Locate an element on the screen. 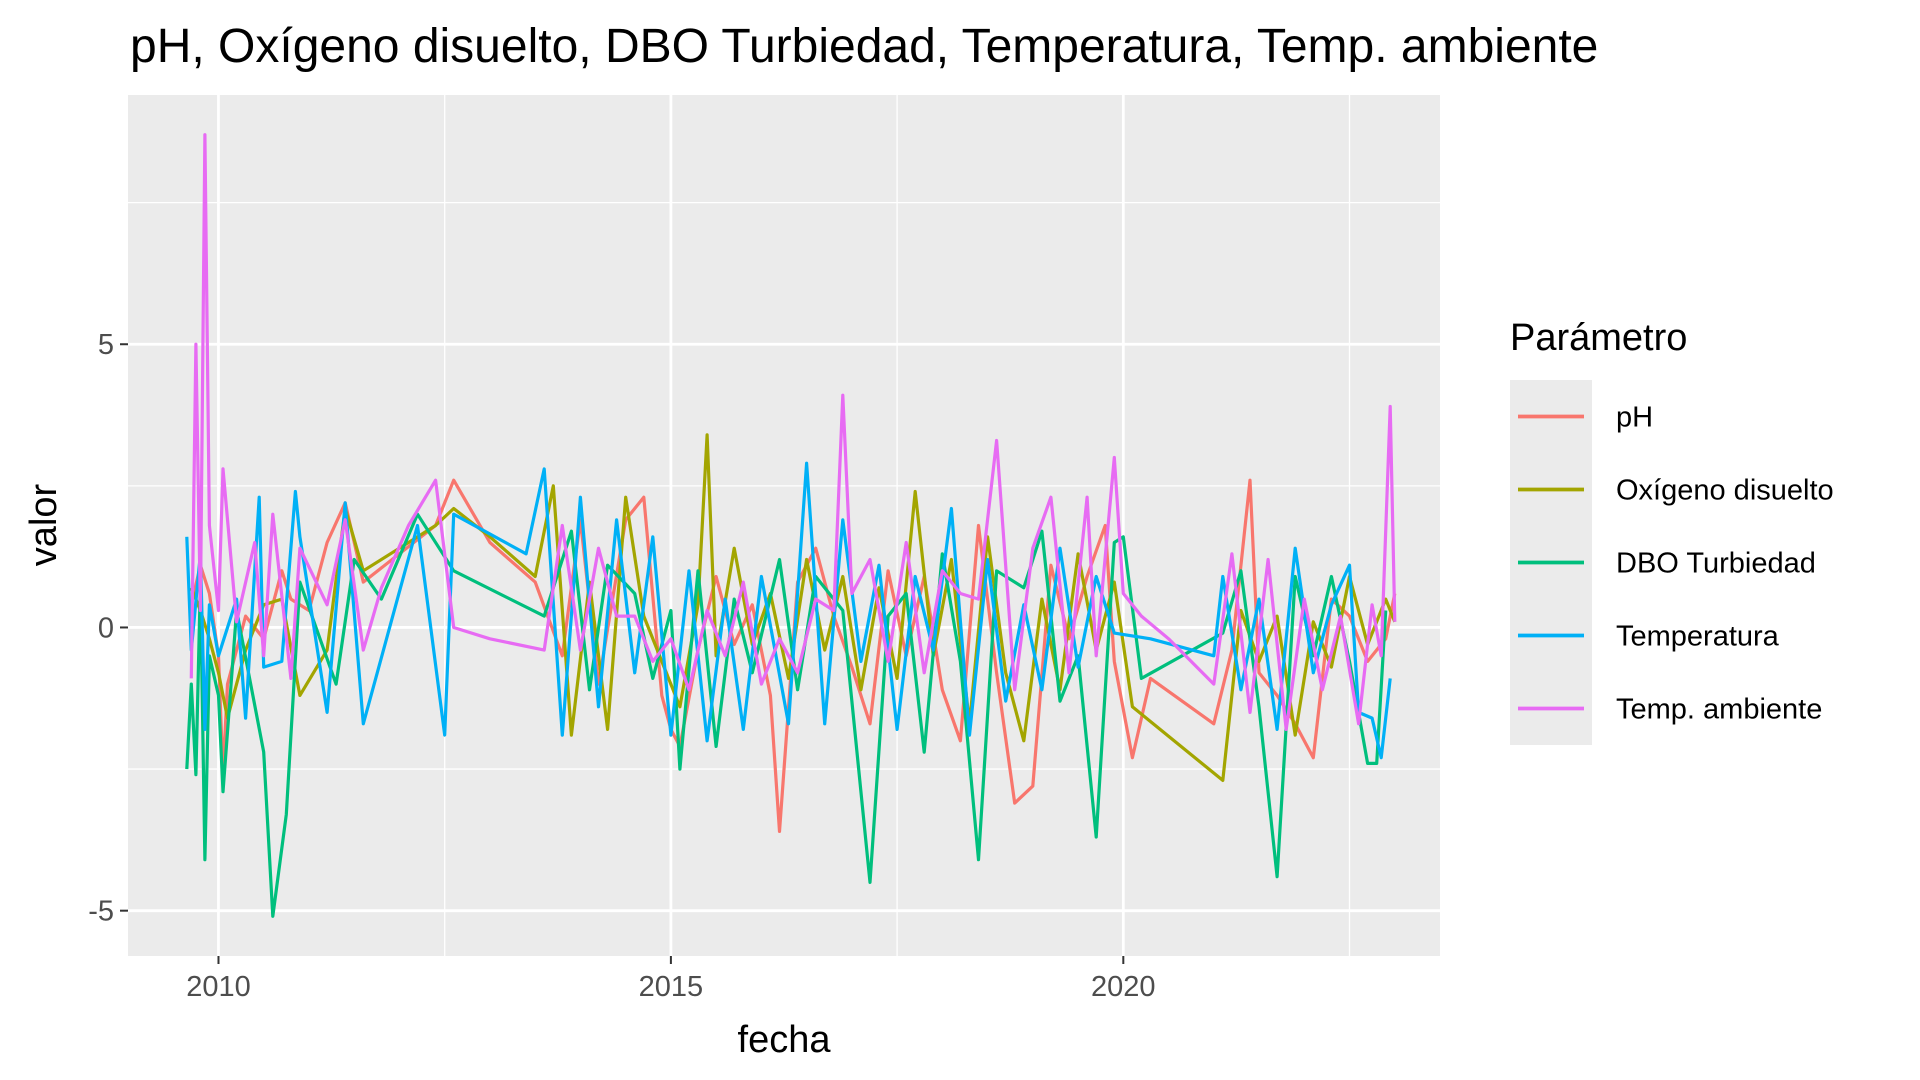 The image size is (1920, 1080). y-tick-label: -5 is located at coordinates (101, 912).